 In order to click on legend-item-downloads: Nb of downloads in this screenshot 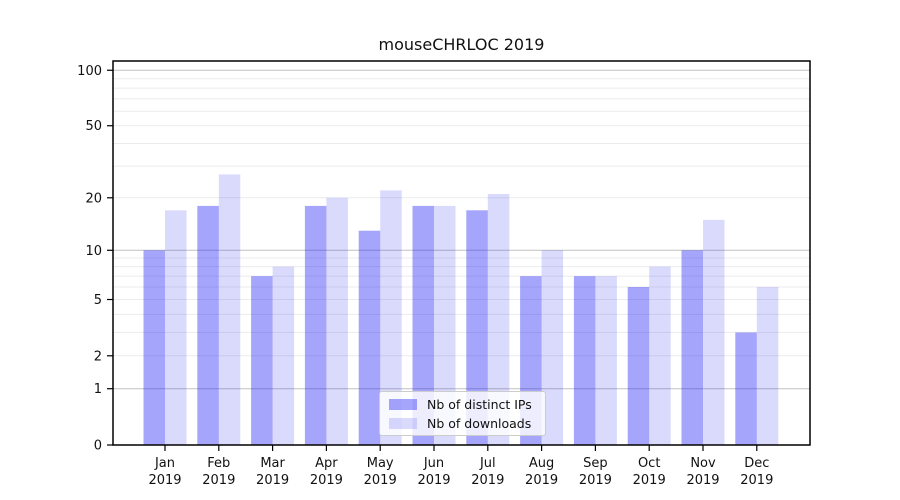, I will do `click(463, 423)`.